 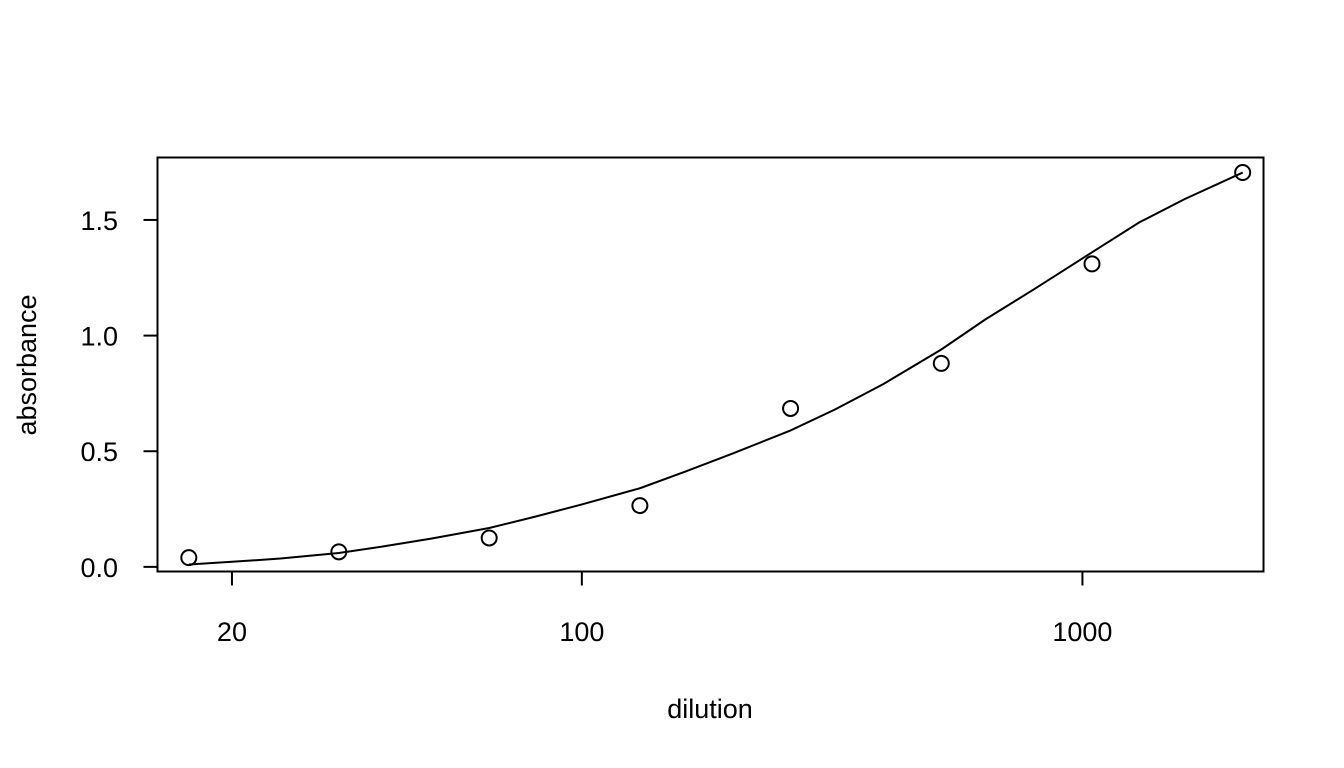 I want to click on y-tick-label: 0.0, so click(x=99, y=568).